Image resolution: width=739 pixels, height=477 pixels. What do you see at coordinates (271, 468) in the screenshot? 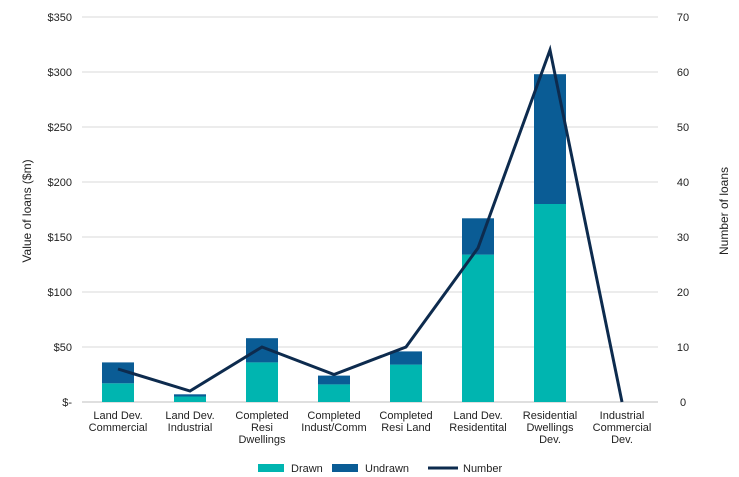
I see `legend-swatch-drawn` at bounding box center [271, 468].